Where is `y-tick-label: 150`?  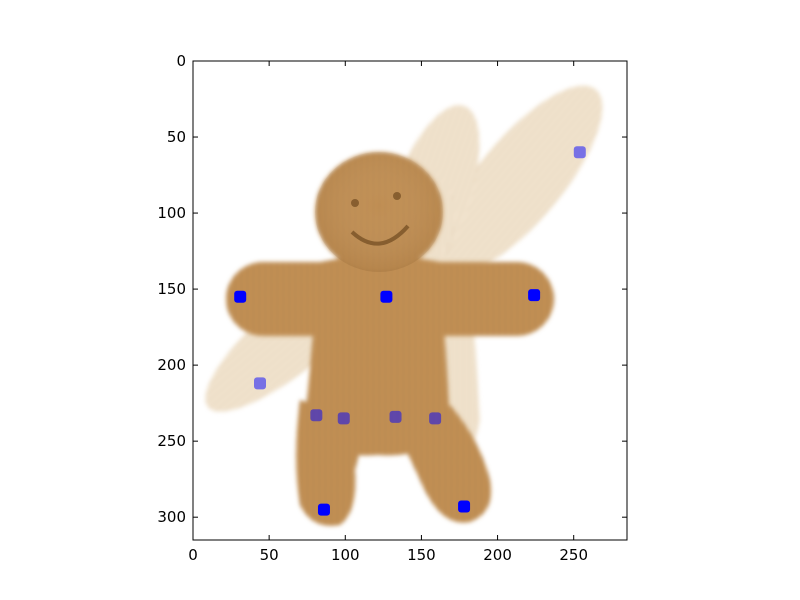
y-tick-label: 150 is located at coordinates (171, 289).